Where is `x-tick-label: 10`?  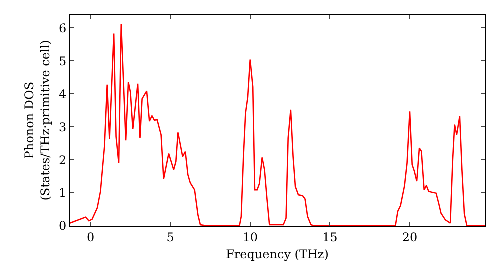
x-tick-label: 10 is located at coordinates (250, 237).